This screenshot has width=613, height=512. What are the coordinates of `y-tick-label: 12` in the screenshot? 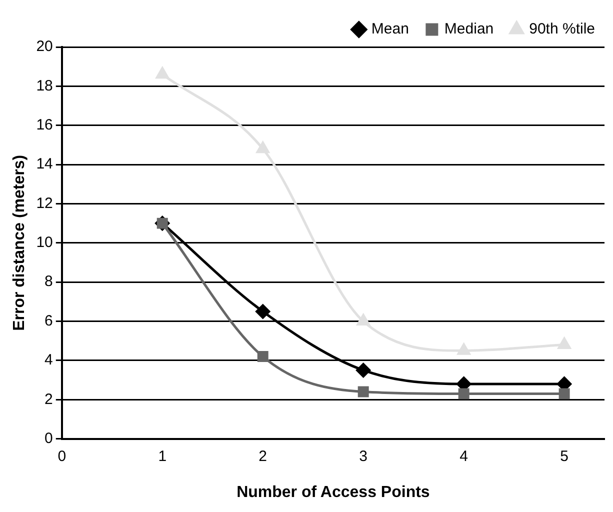 It's located at (44, 203).